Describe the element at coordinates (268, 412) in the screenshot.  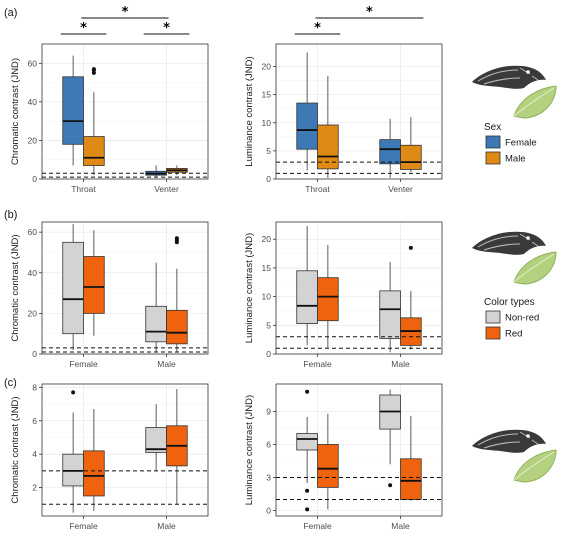
I see `y-tick-label: 9` at that location.